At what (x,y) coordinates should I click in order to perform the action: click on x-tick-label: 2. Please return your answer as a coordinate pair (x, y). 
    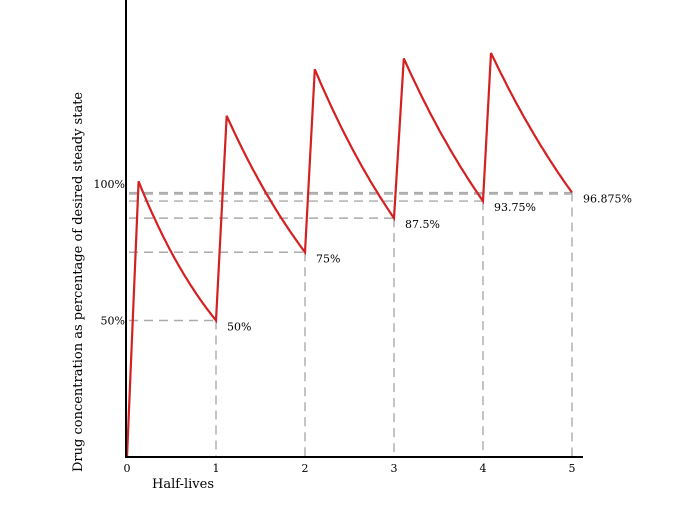
    Looking at the image, I should click on (305, 468).